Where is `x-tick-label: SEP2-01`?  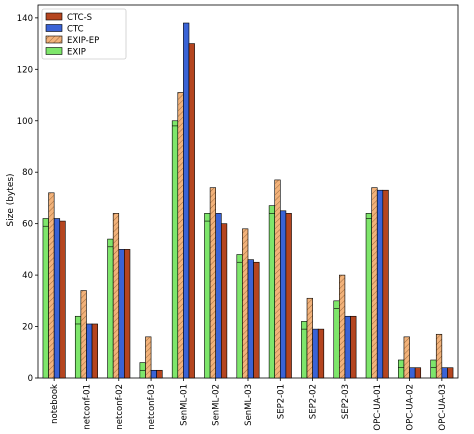 x-tick-label: SEP2-01 is located at coordinates (281, 401).